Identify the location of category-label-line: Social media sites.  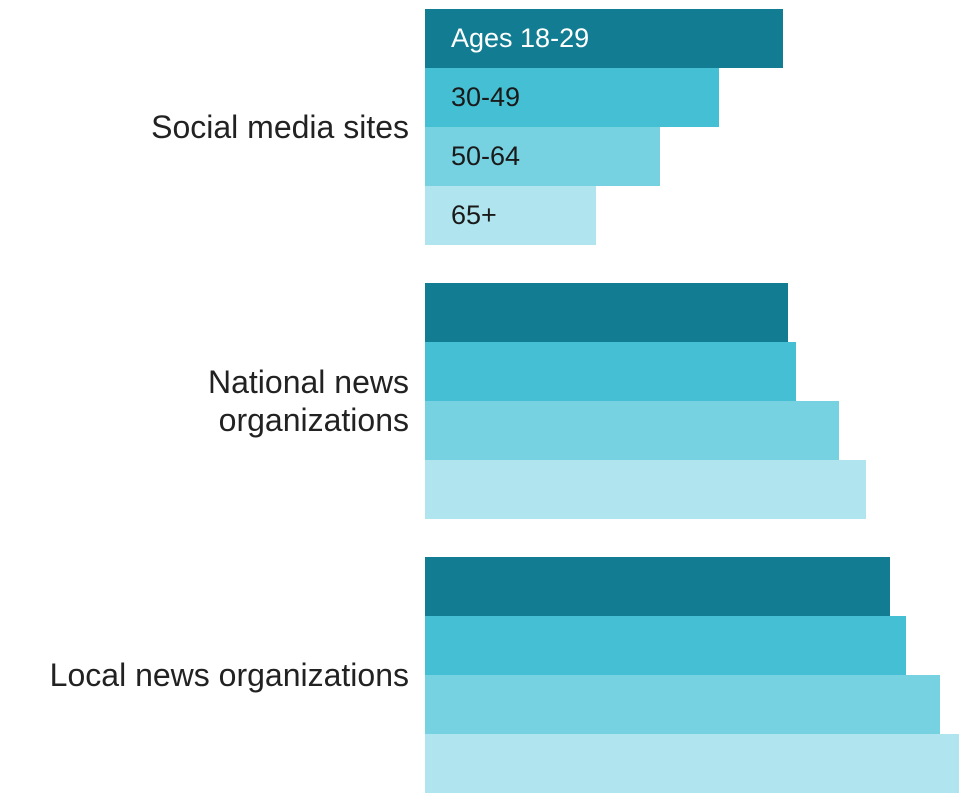
(280, 127).